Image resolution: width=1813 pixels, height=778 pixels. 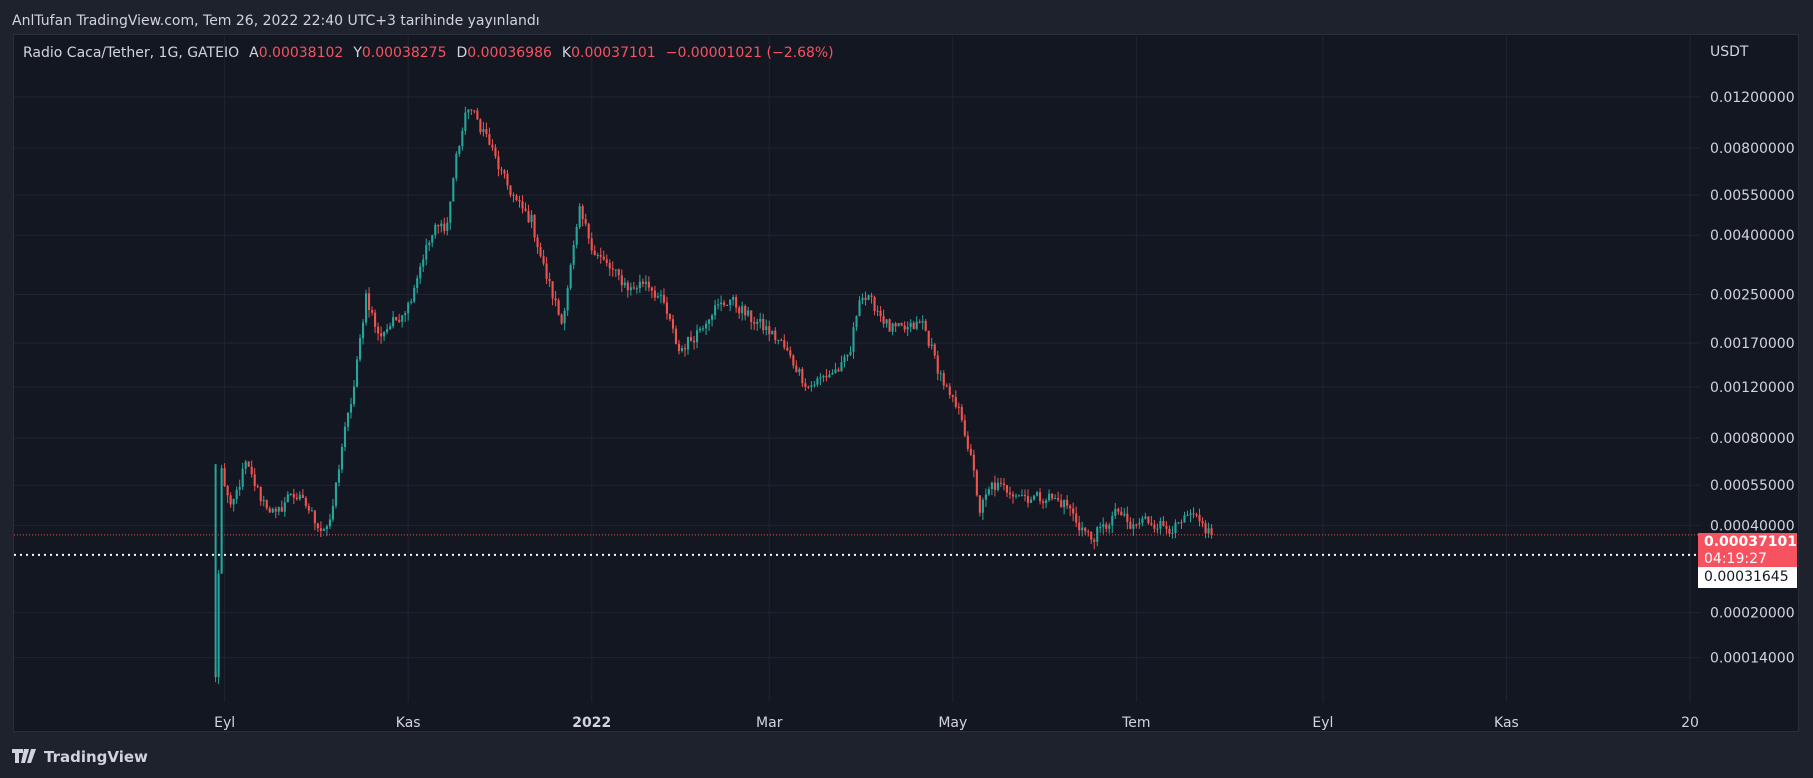 What do you see at coordinates (1752, 236) in the screenshot?
I see `y-tick-label: 0.00400000` at bounding box center [1752, 236].